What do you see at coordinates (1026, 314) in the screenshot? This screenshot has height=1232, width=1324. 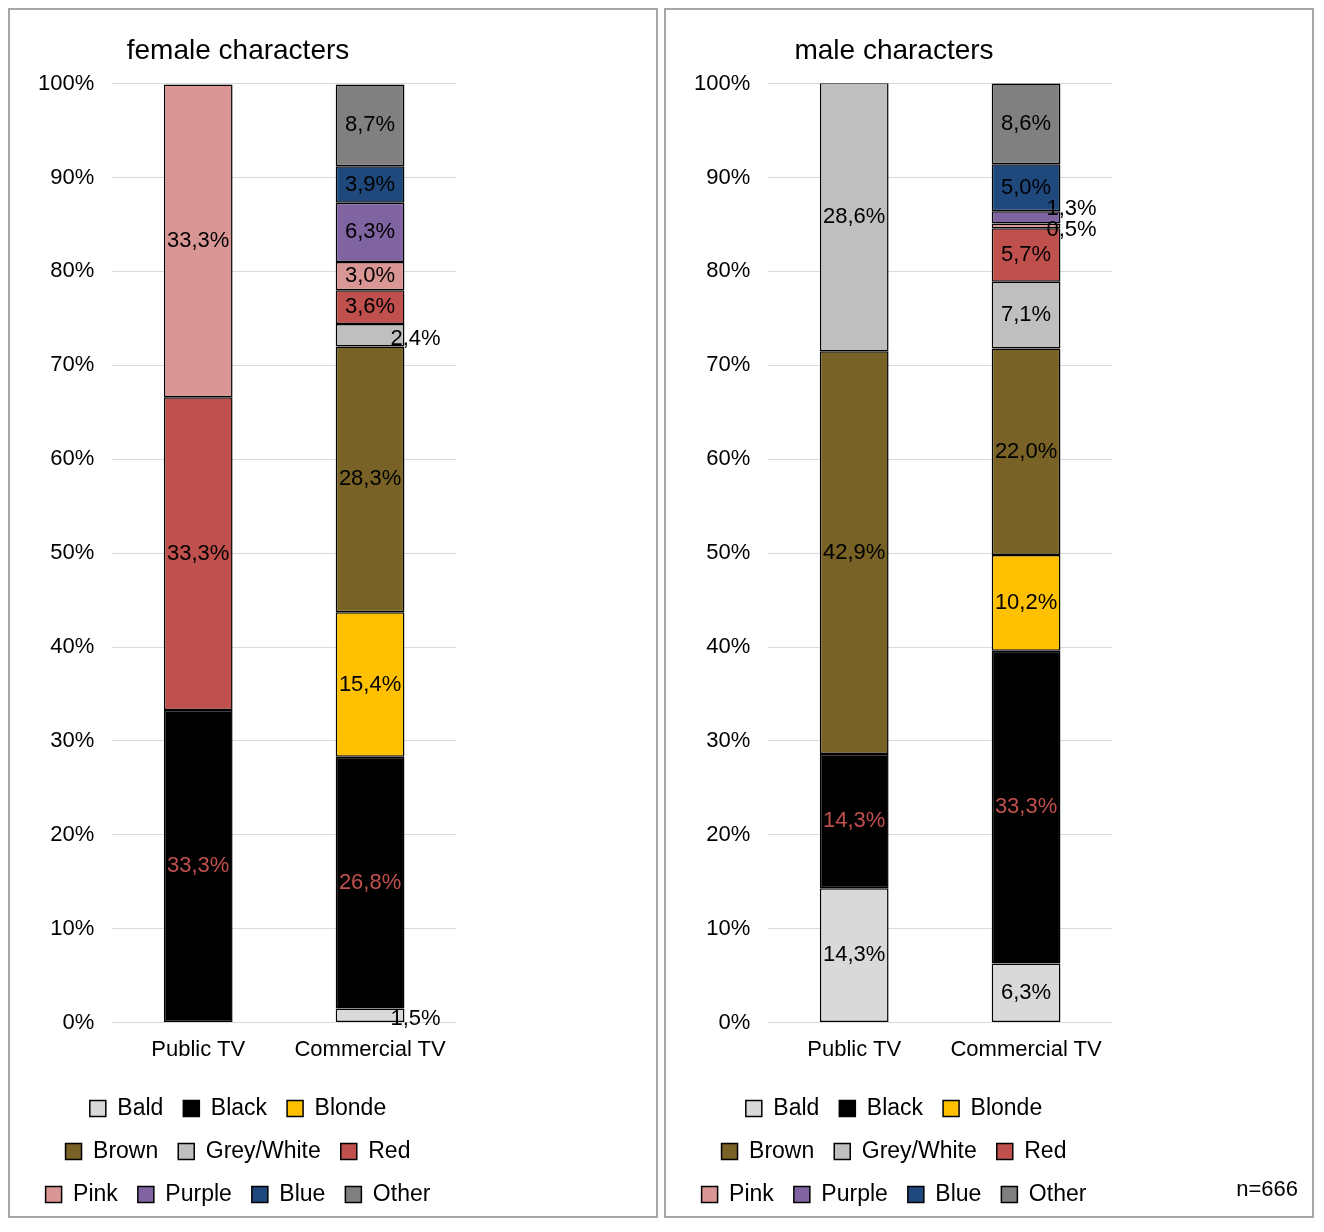 I see `data-label: 7,1%` at bounding box center [1026, 314].